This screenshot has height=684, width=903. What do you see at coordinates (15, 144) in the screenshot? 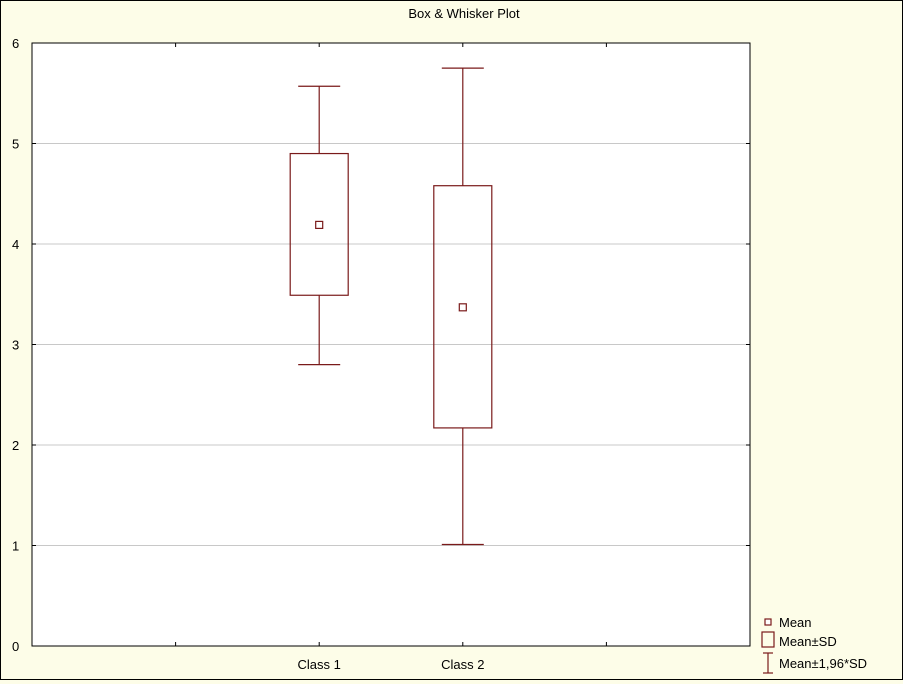
I see `y-tick-label: 5` at bounding box center [15, 144].